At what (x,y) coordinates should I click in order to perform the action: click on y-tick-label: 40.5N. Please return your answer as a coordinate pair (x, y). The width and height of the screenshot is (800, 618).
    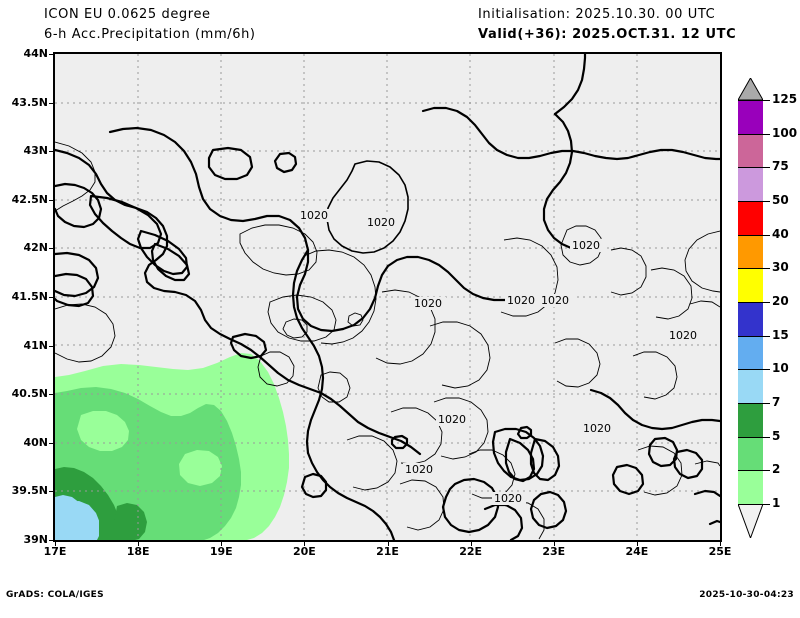
    Looking at the image, I should click on (29, 394).